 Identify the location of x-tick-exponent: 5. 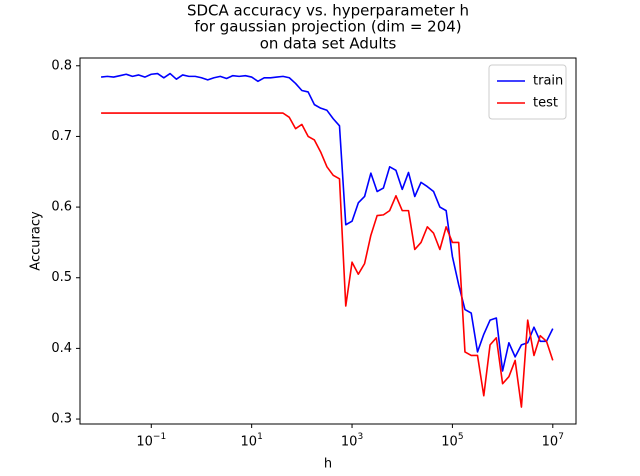
(461, 437).